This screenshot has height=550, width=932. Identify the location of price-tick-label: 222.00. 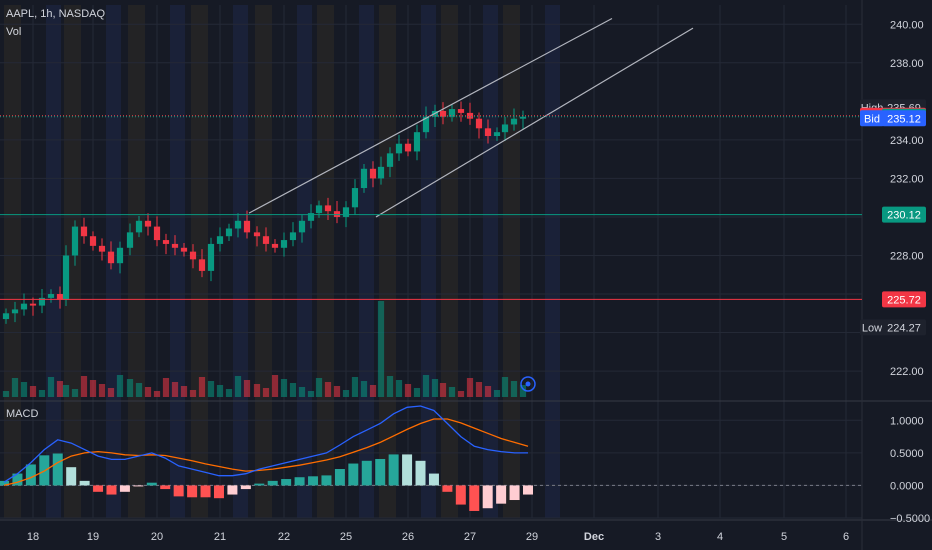
(907, 372).